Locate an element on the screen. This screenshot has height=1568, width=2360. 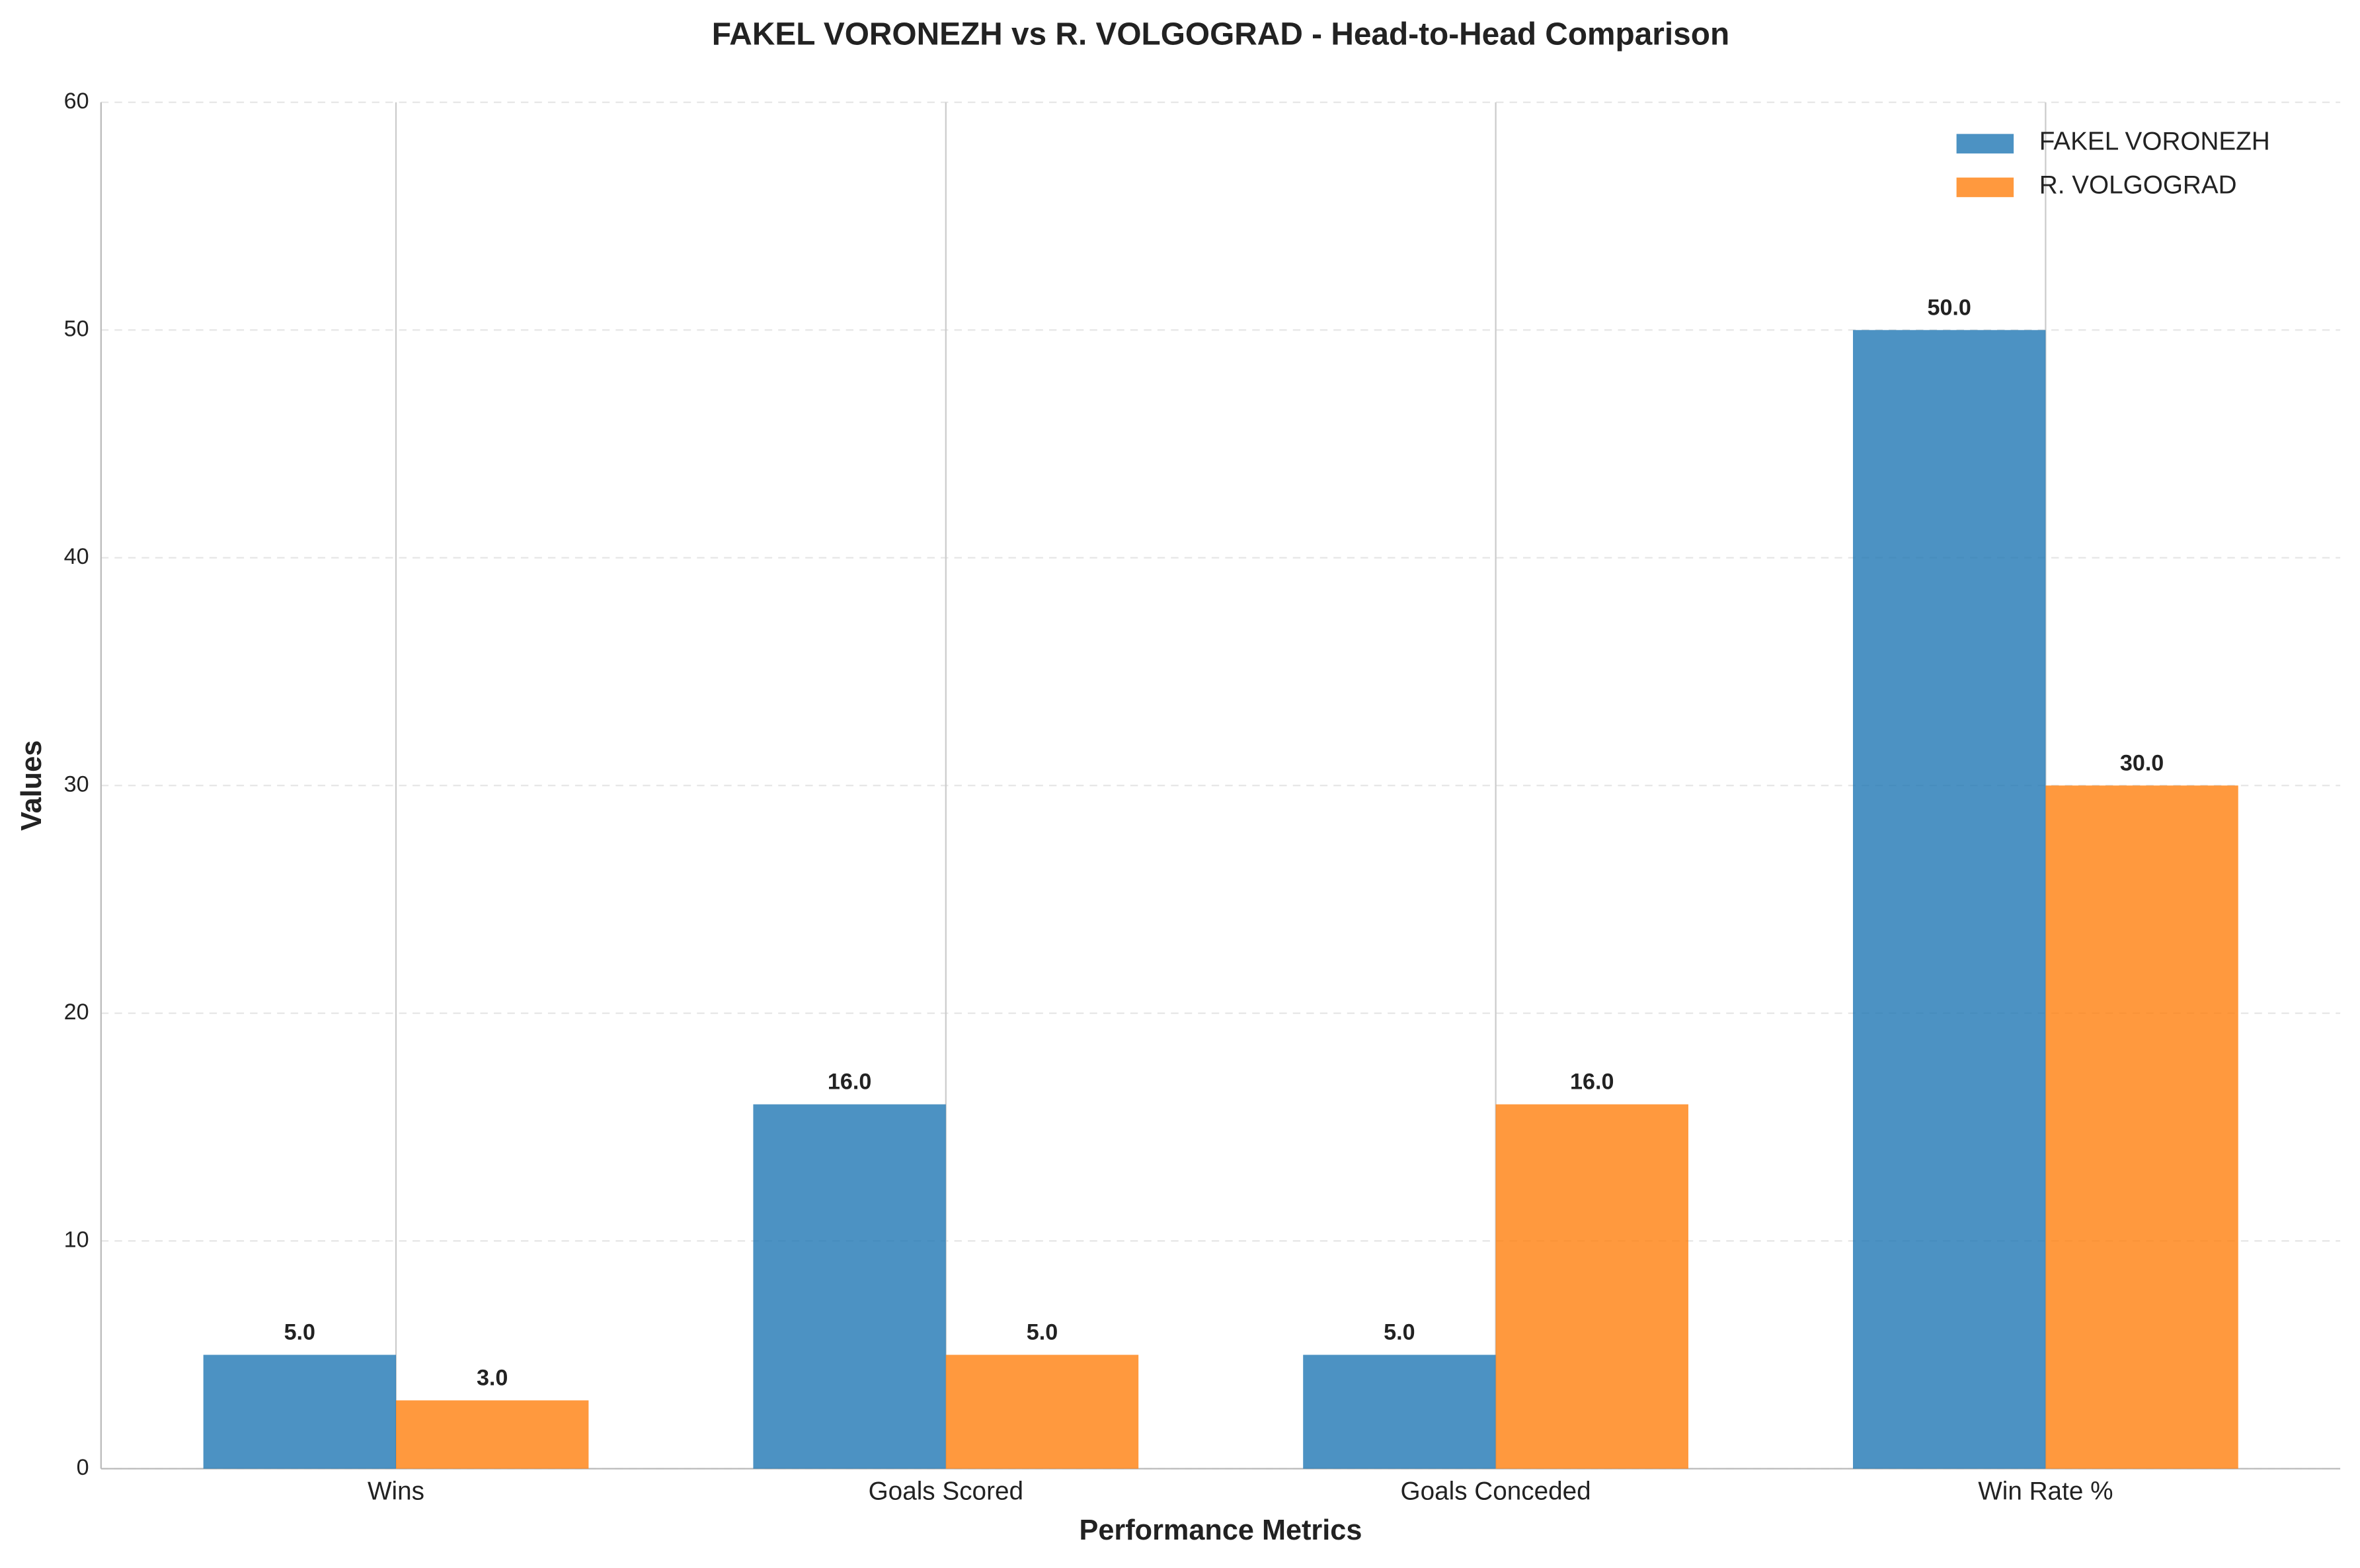
y-tick-label: 40 is located at coordinates (76, 556).